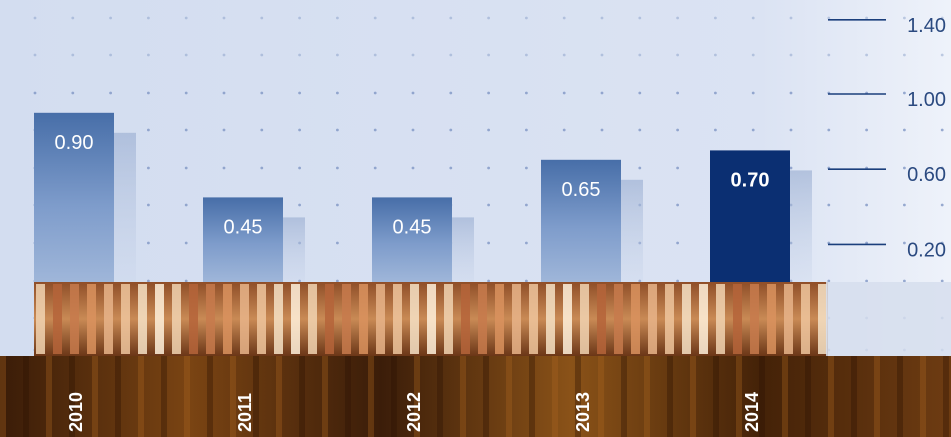 This screenshot has width=951, height=437. Describe the element at coordinates (243, 239) in the screenshot. I see `bar-2011` at that location.